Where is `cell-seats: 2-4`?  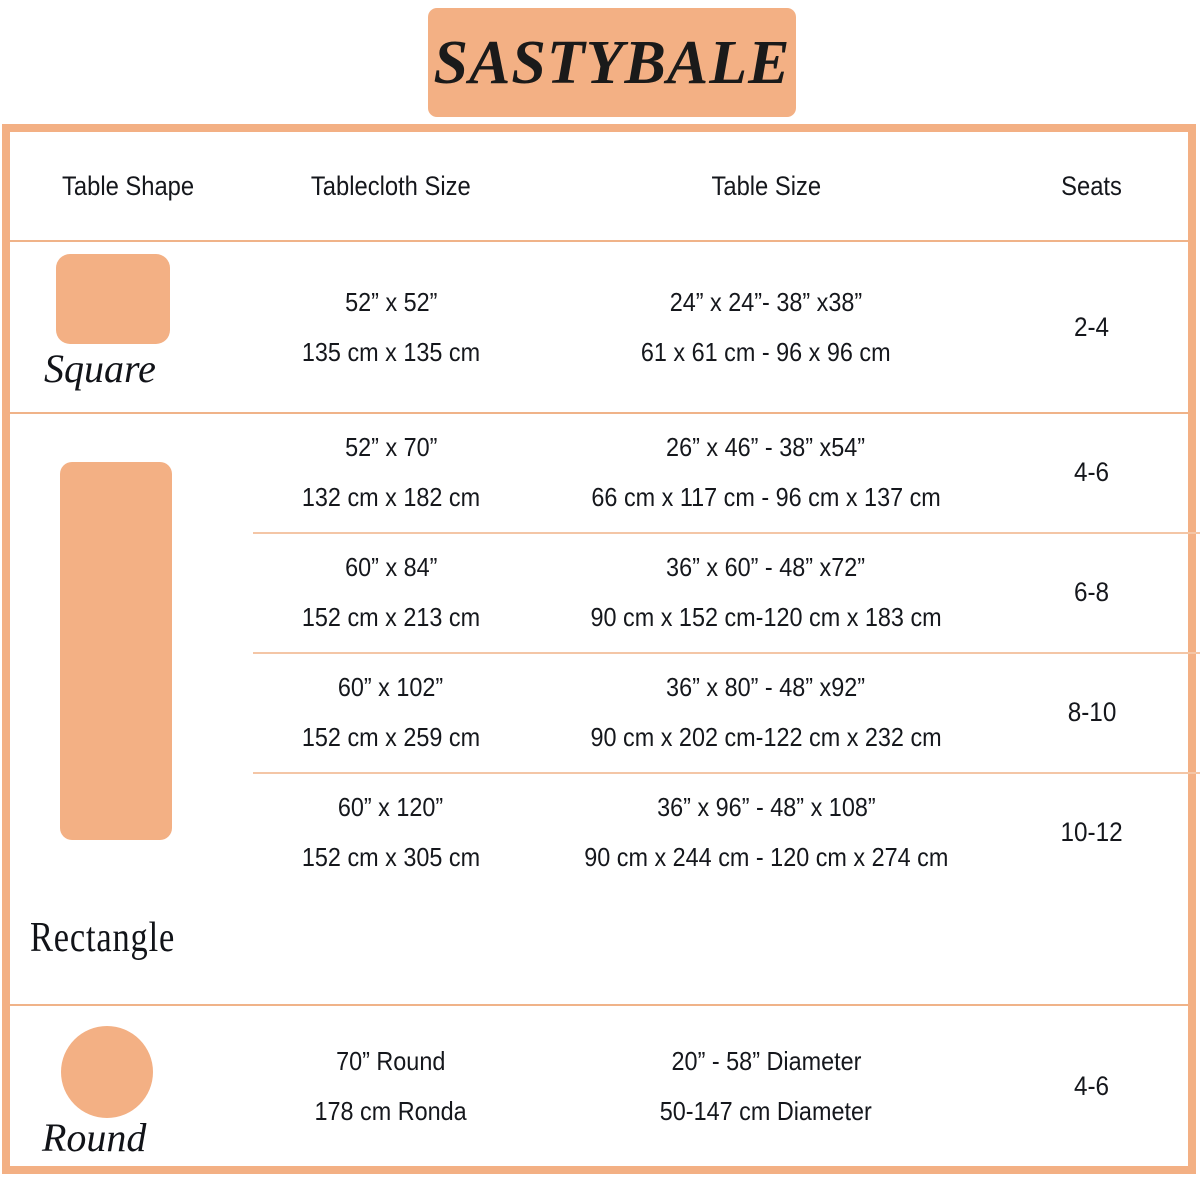 cell-seats: 2-4 is located at coordinates (1092, 327).